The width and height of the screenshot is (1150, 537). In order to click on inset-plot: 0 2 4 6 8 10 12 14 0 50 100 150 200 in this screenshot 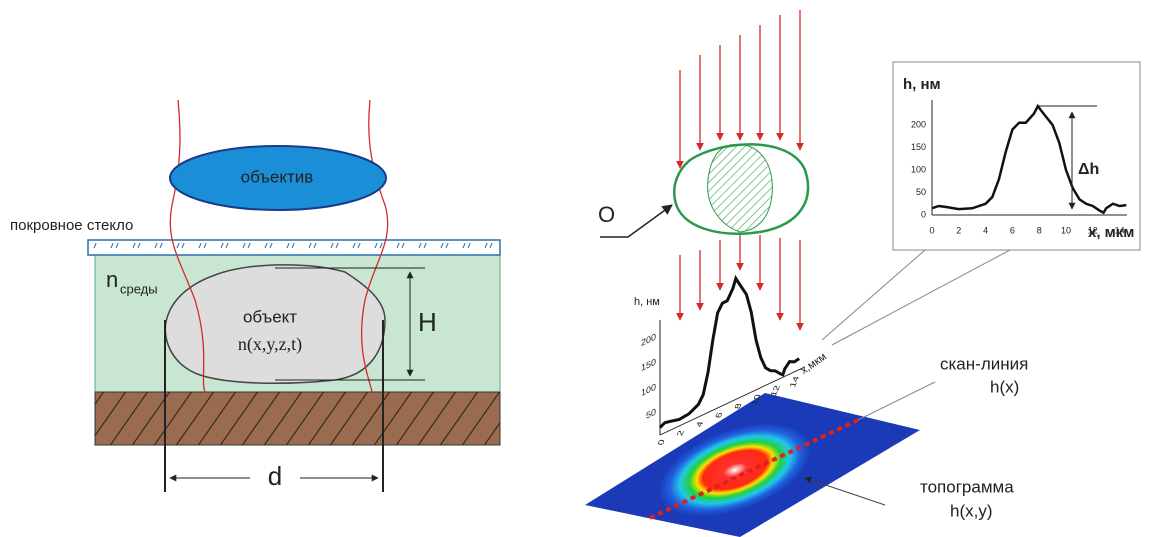, I will do `click(1019, 167)`.